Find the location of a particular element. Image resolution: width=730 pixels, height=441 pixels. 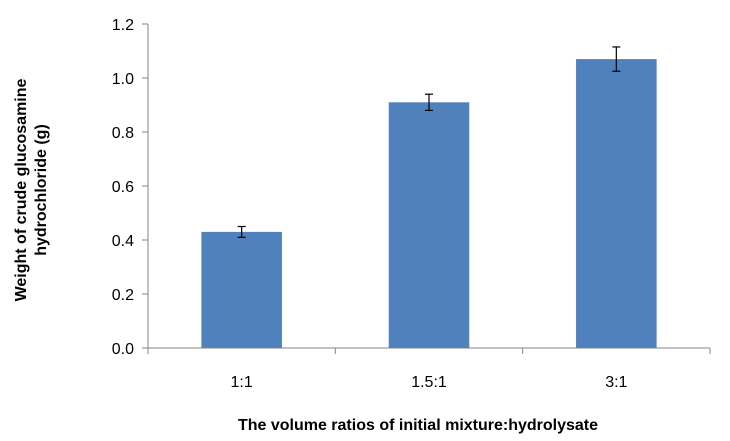

y-tick-label: 0.0 is located at coordinates (123, 349).